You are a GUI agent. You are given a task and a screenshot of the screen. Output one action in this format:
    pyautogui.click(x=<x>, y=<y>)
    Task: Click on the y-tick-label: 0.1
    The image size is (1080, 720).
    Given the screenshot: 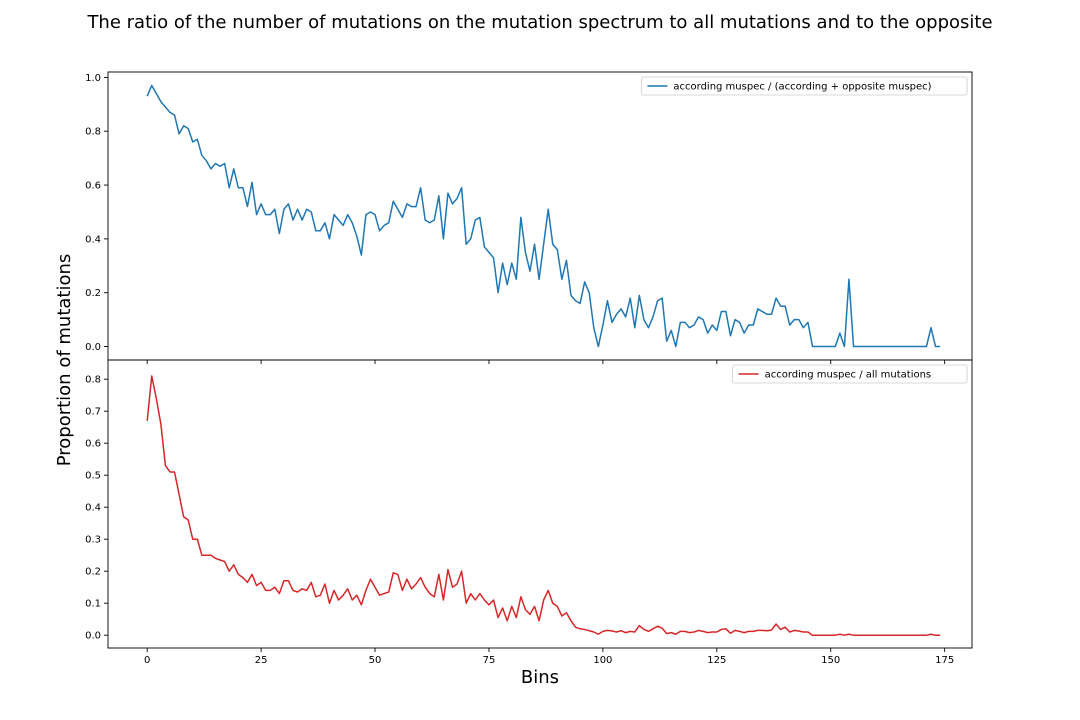 What is the action you would take?
    pyautogui.click(x=93, y=604)
    